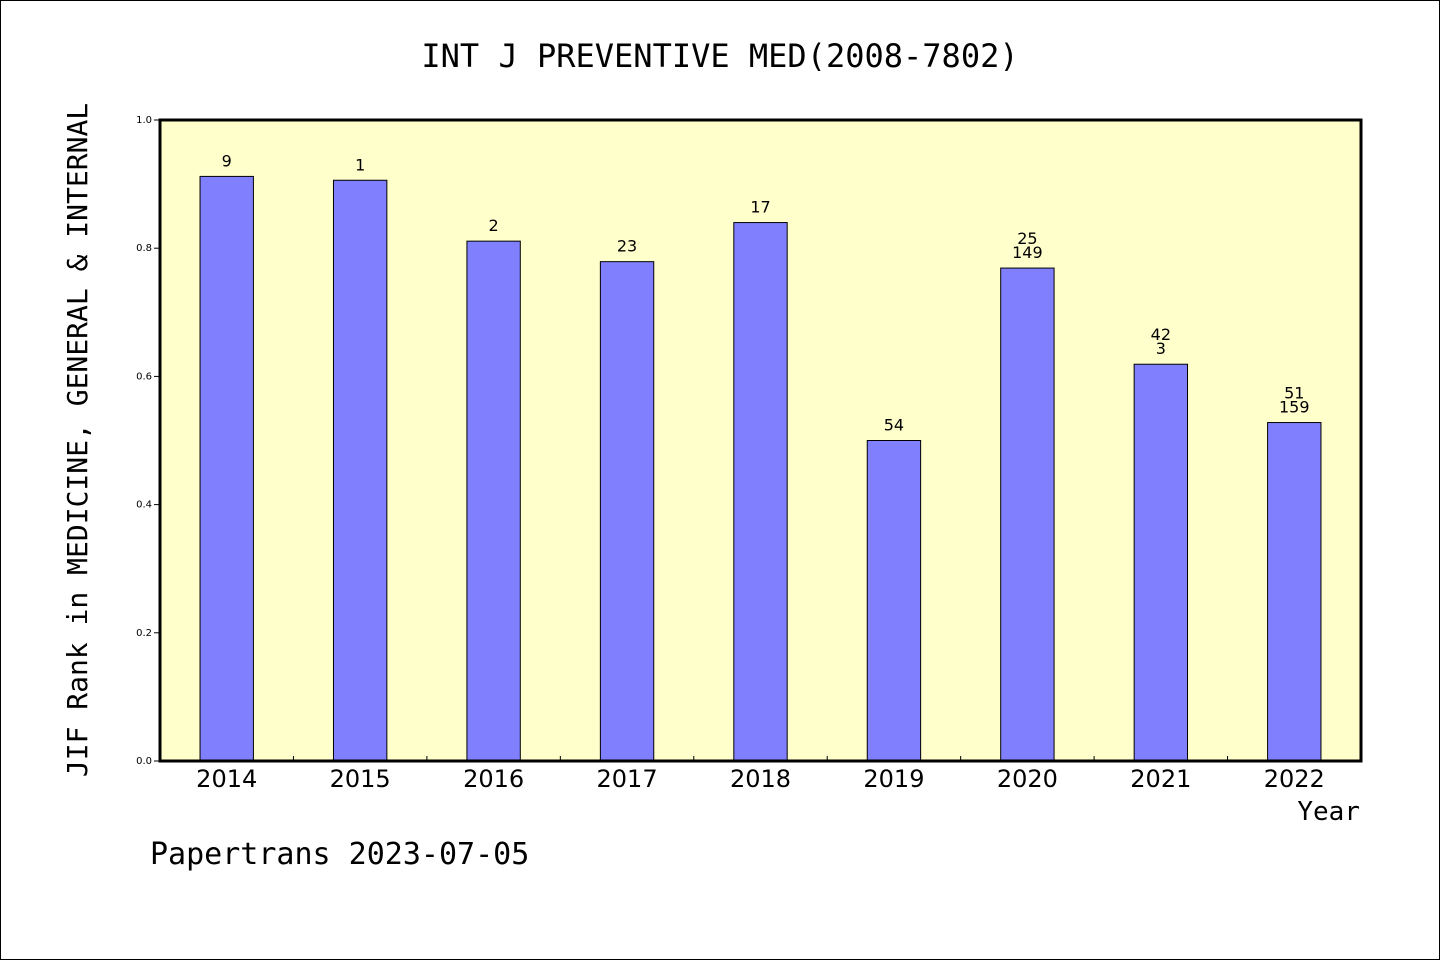 This screenshot has width=1440, height=960. Describe the element at coordinates (1328, 812) in the screenshot. I see `x-axis-label: Year` at that location.